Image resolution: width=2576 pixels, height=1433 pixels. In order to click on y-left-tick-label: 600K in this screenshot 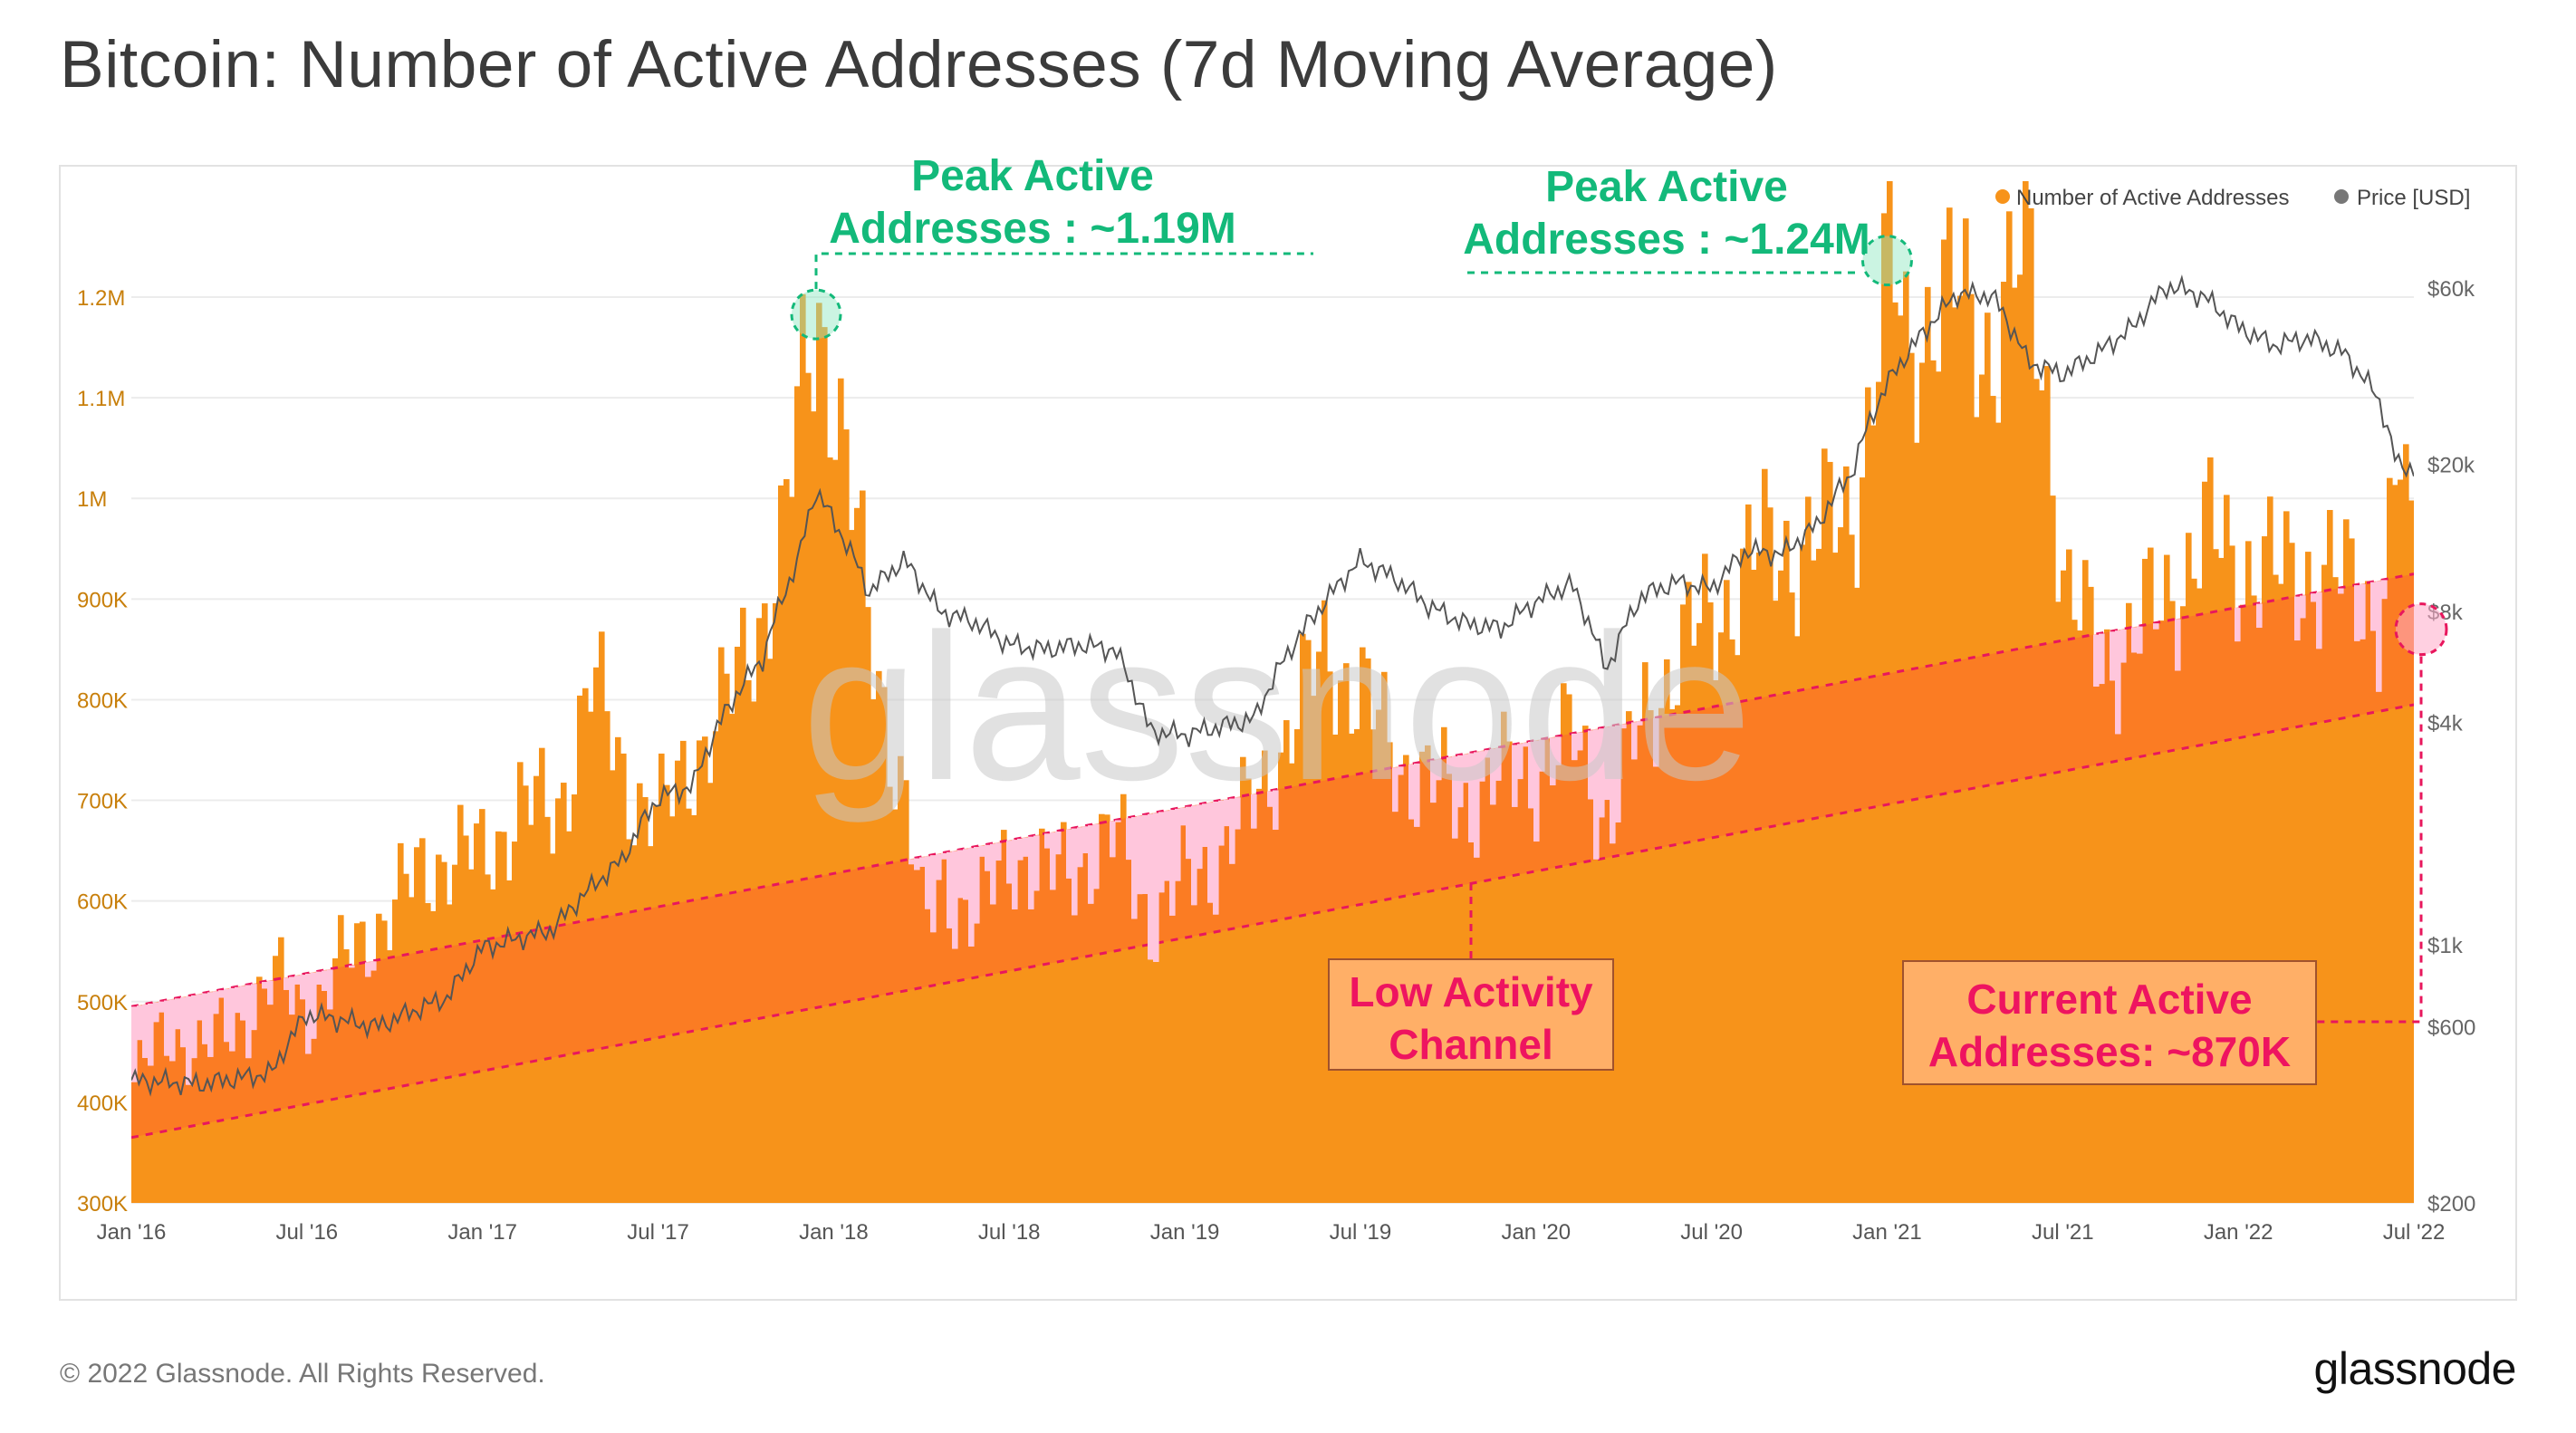, I will do `click(102, 903)`.